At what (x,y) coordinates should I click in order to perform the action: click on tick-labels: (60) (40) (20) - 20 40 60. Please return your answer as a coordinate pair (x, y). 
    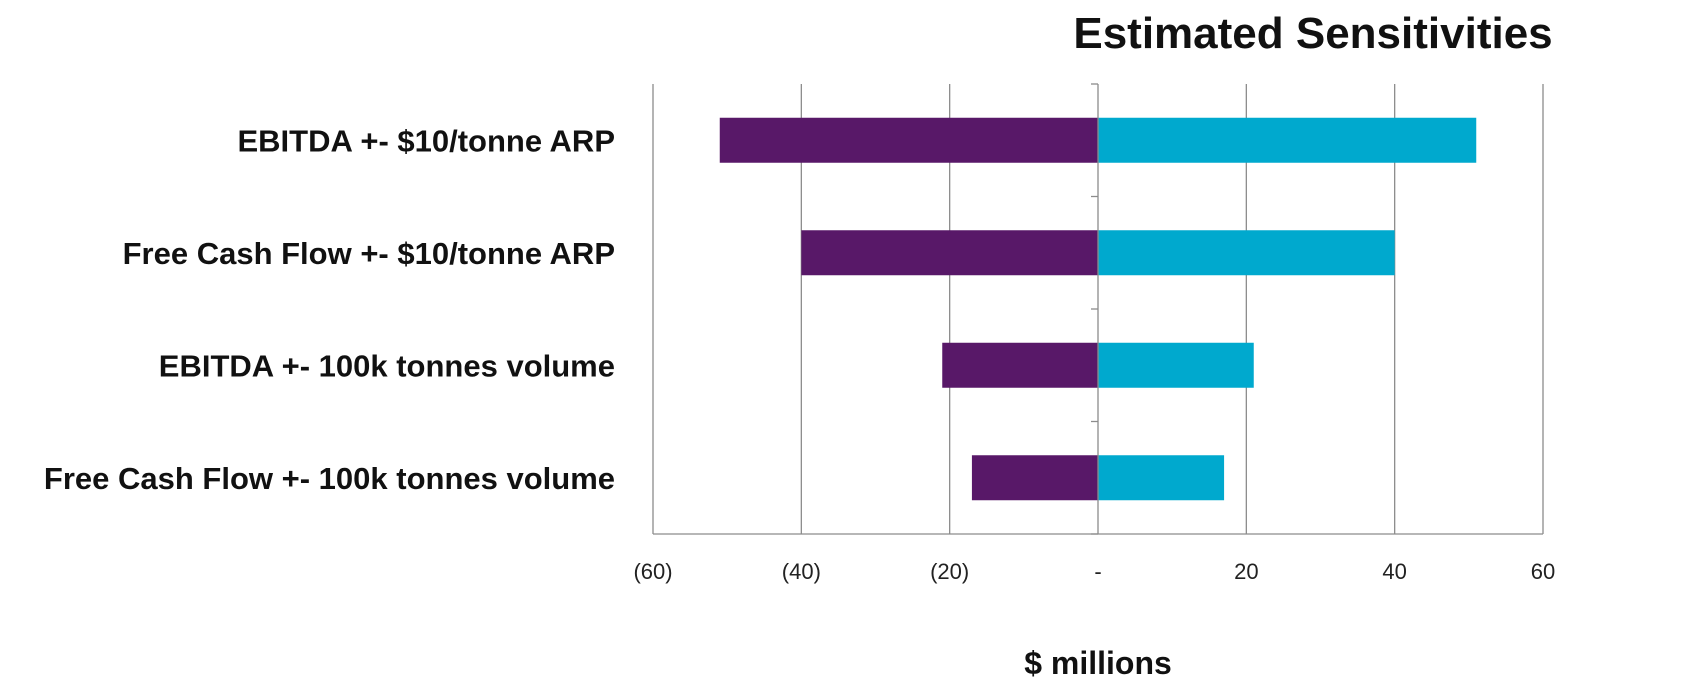
    Looking at the image, I should click on (1094, 571).